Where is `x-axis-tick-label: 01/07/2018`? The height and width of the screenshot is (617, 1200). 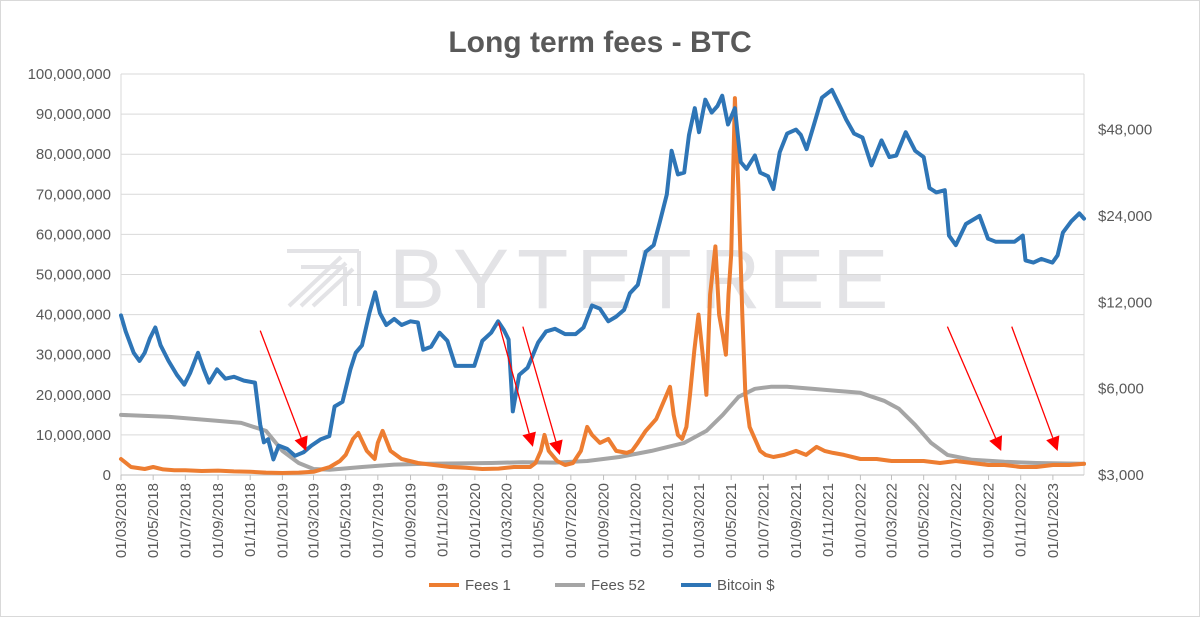 x-axis-tick-label: 01/07/2018 is located at coordinates (185, 520).